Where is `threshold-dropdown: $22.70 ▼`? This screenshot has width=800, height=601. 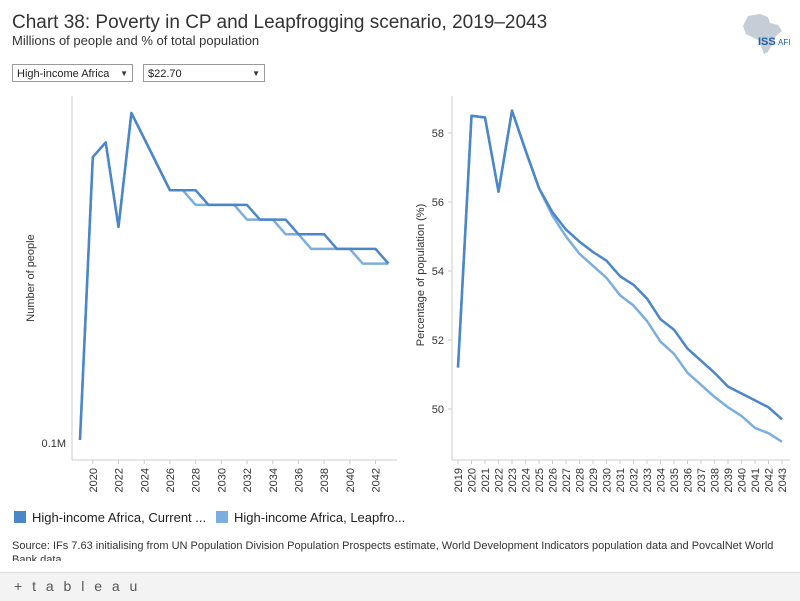 threshold-dropdown: $22.70 ▼ is located at coordinates (204, 73).